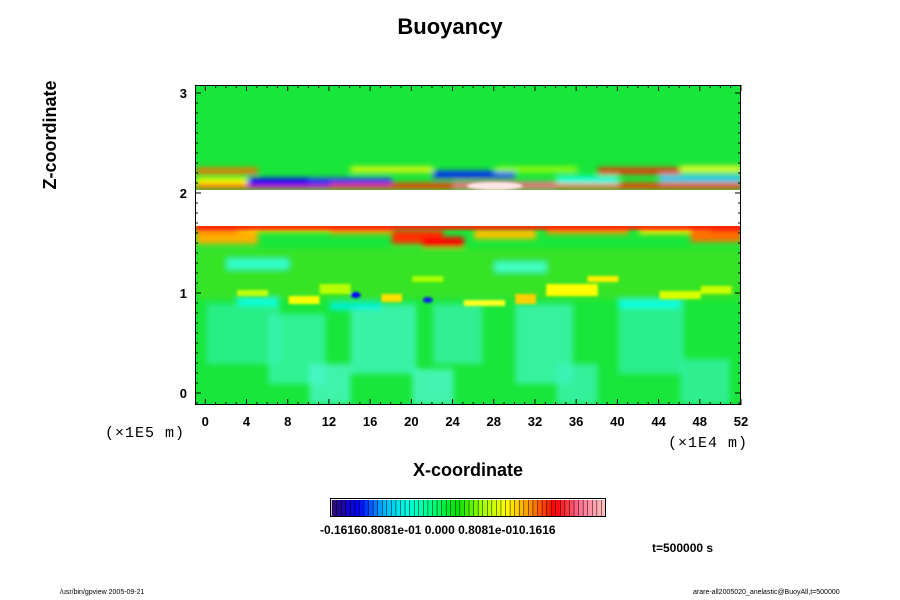  What do you see at coordinates (617, 421) in the screenshot?
I see `x-tick-label: 40` at bounding box center [617, 421].